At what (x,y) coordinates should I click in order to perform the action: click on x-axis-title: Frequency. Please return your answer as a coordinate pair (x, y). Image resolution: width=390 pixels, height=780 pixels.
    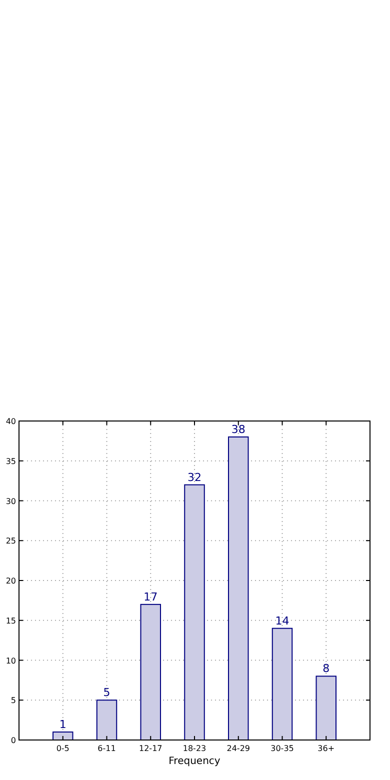
    Looking at the image, I should click on (194, 761).